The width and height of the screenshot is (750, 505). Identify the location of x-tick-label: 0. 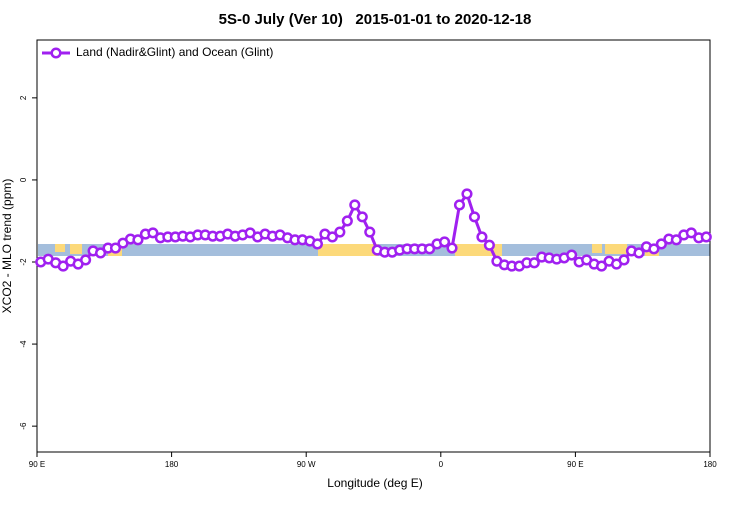
(441, 464).